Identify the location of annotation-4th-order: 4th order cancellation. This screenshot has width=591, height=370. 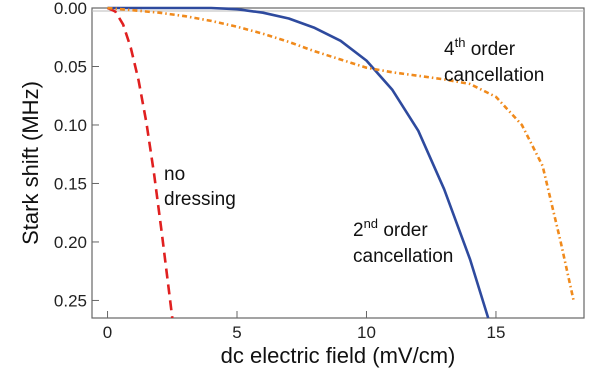
(494, 60).